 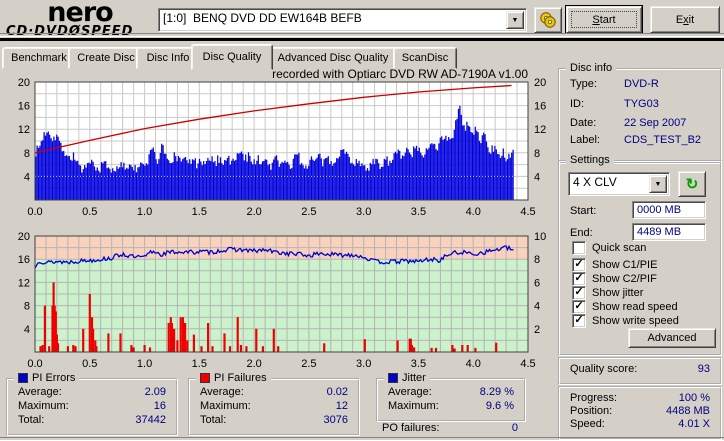 What do you see at coordinates (362, 35) in the screenshot?
I see `toolbar-divider` at bounding box center [362, 35].